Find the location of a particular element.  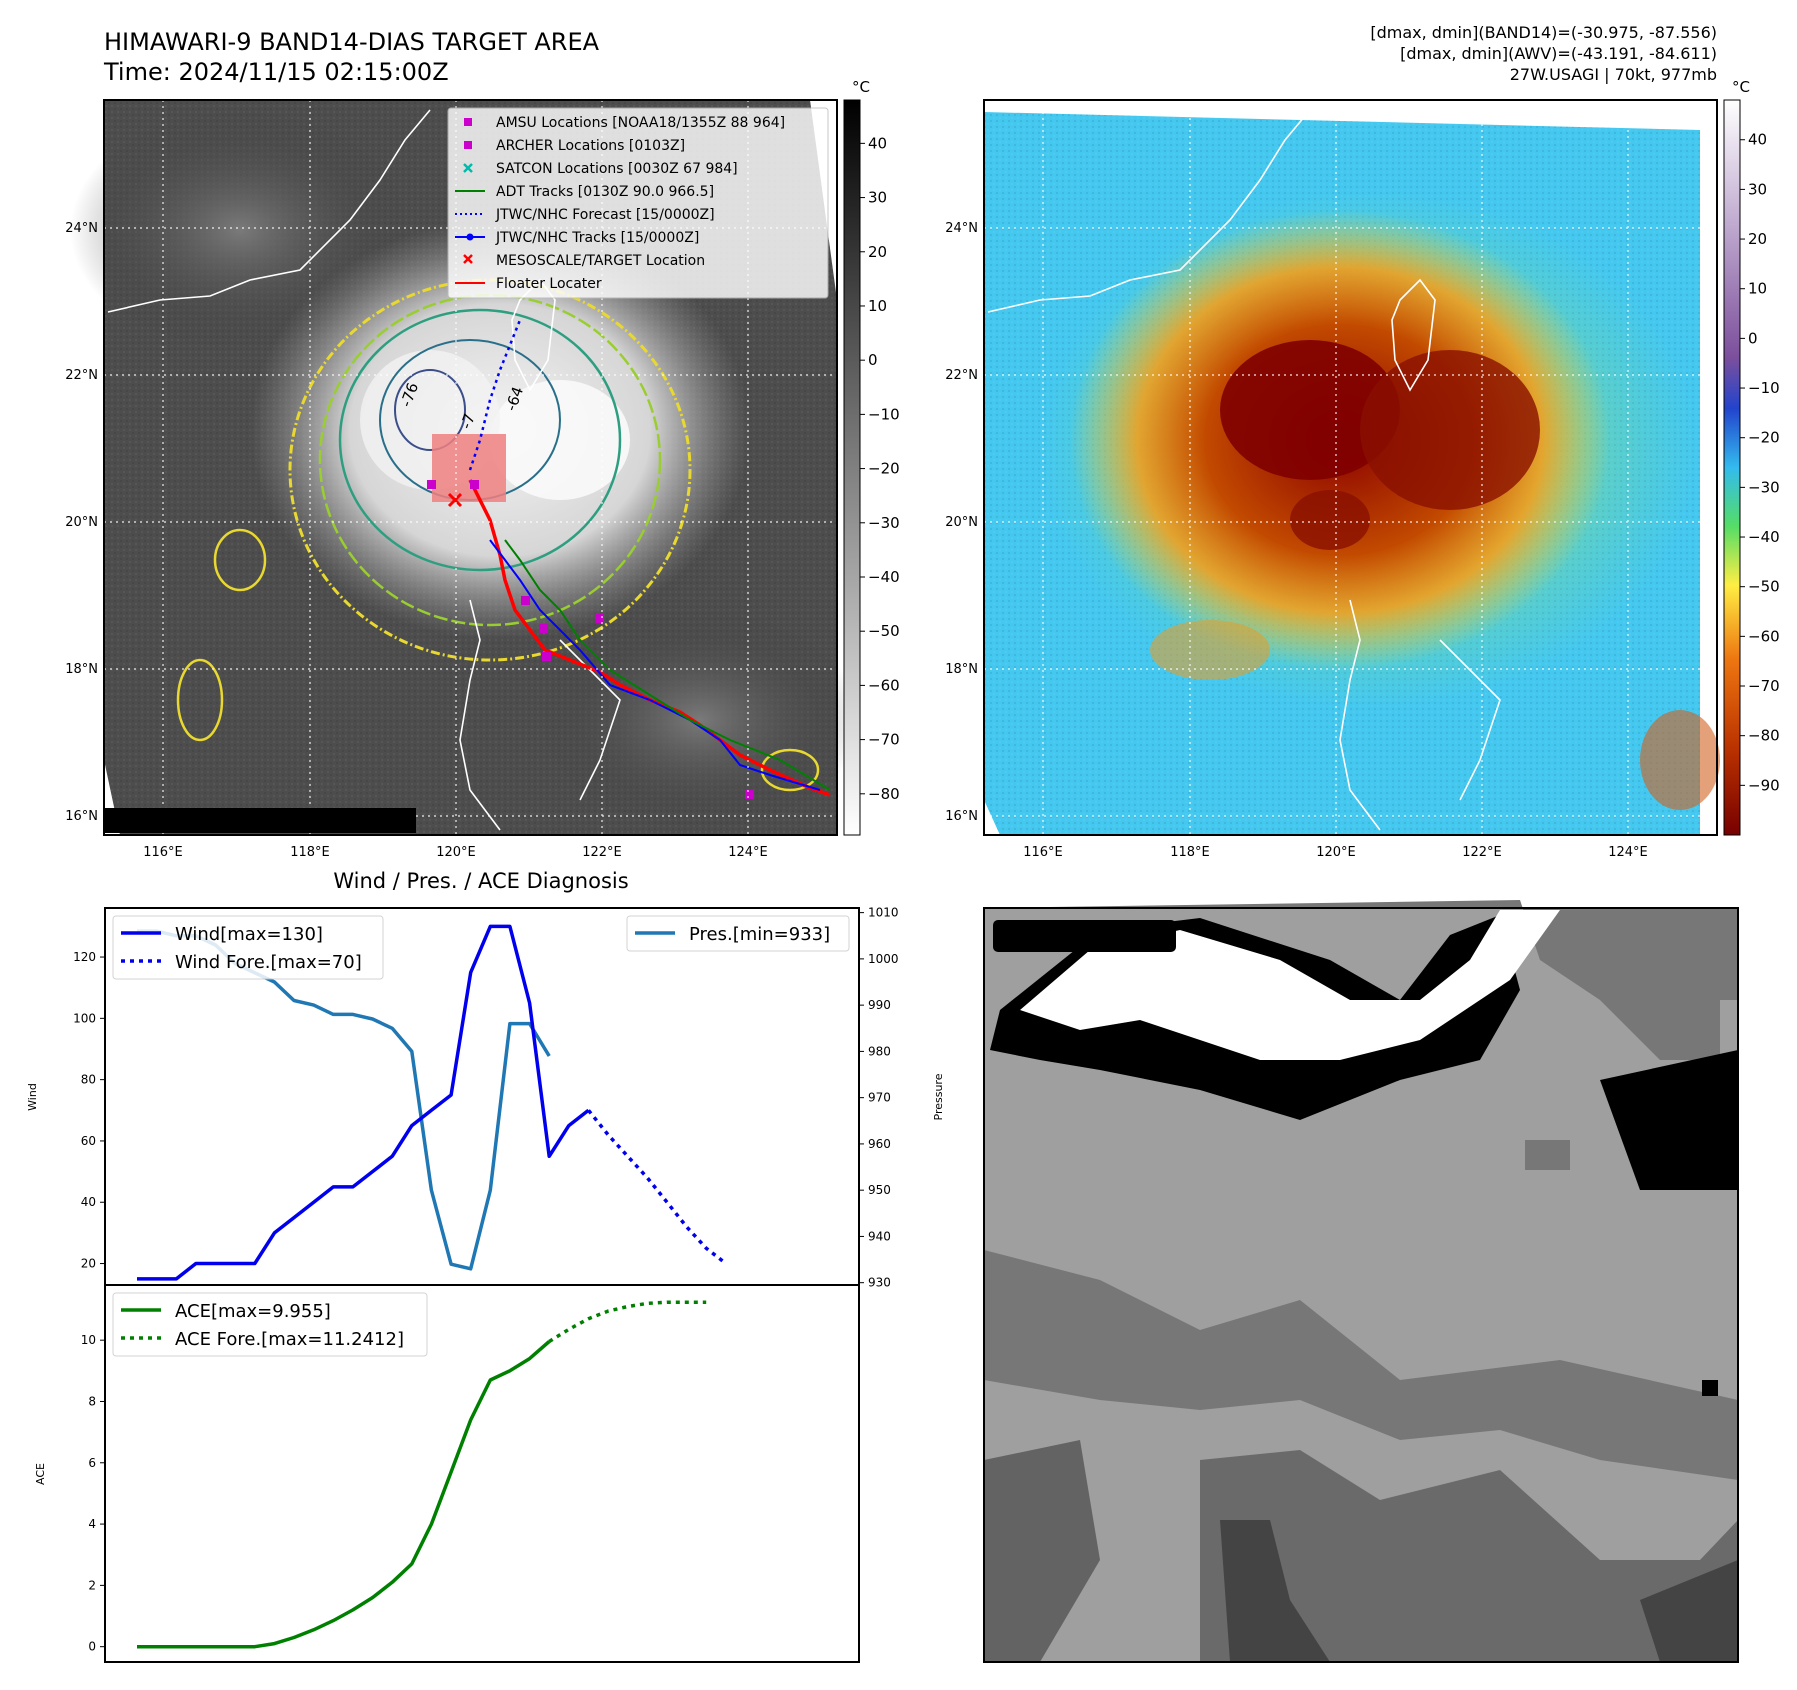

jtwc-track is located at coordinates (655, 665).